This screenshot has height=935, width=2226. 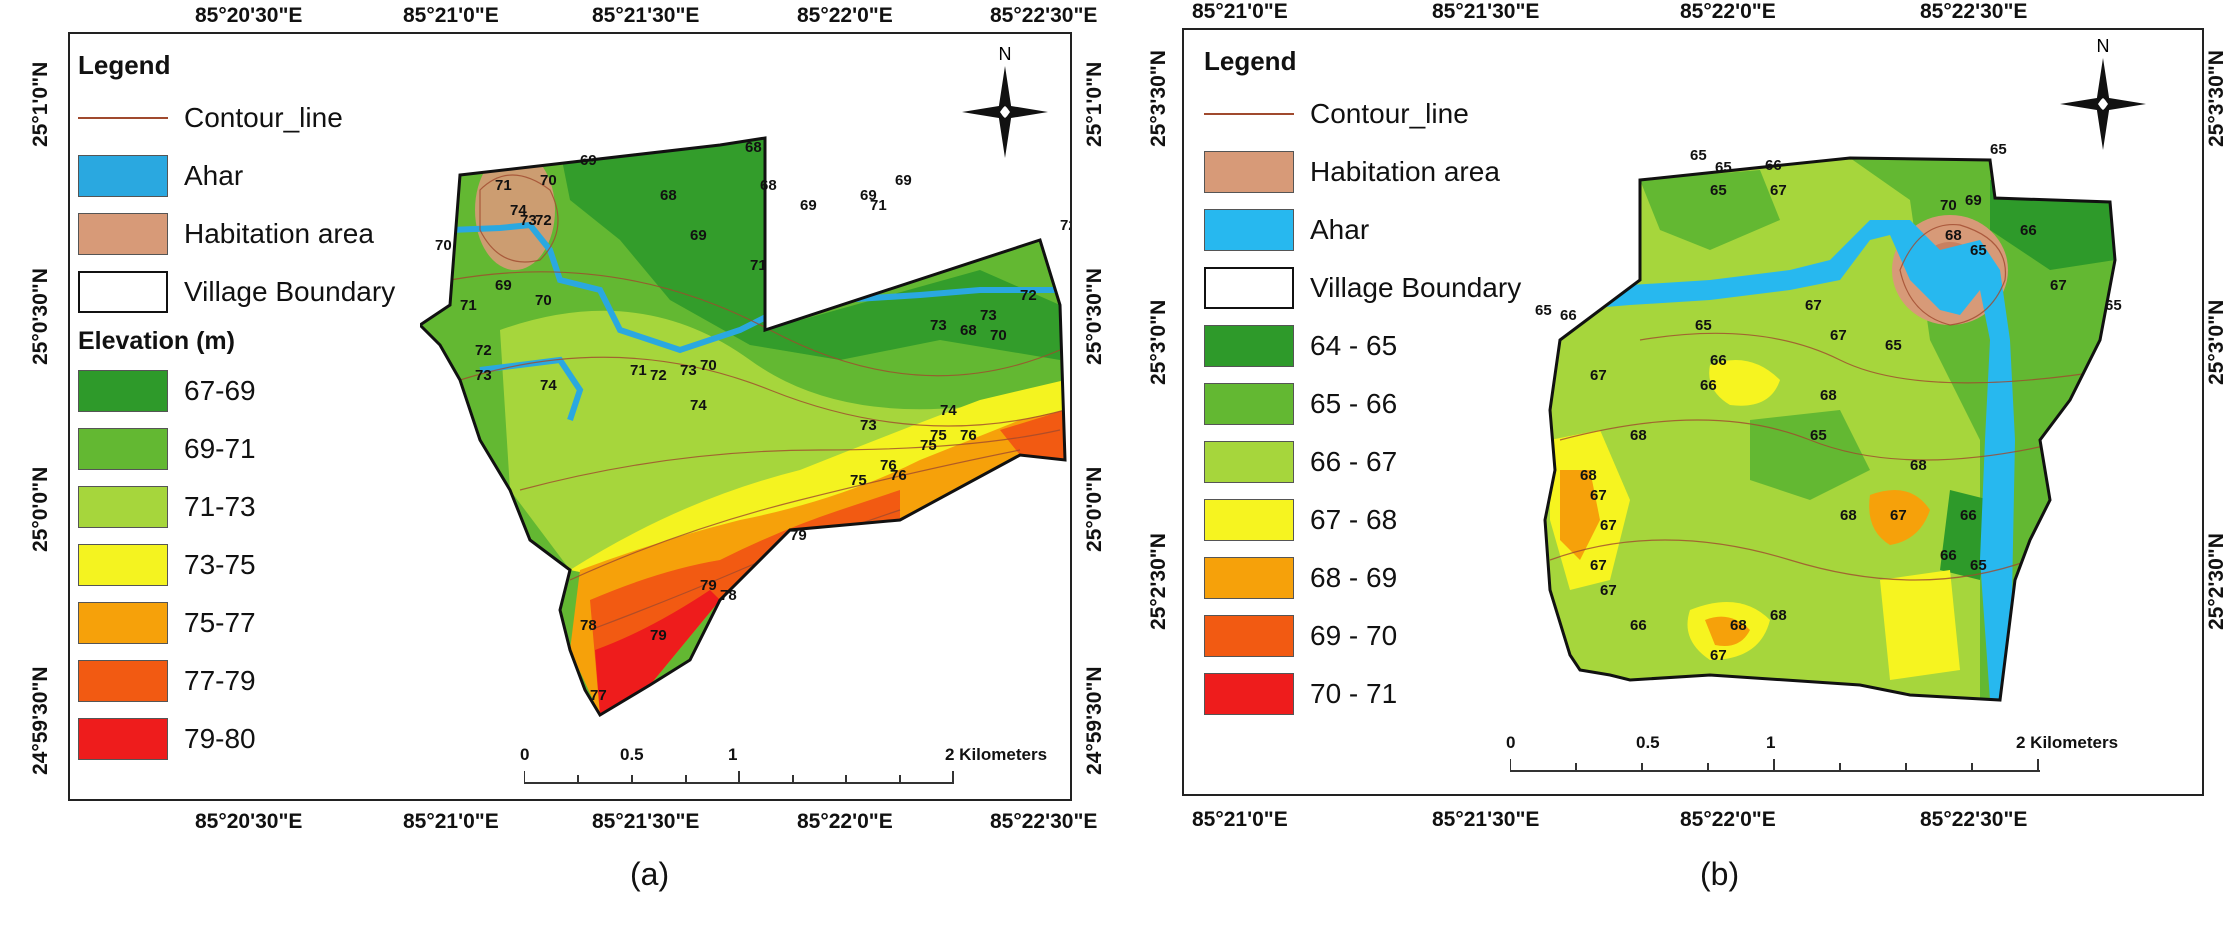 What do you see at coordinates (646, 821) in the screenshot?
I see `bottom-tick: 85°21'30"E` at bounding box center [646, 821].